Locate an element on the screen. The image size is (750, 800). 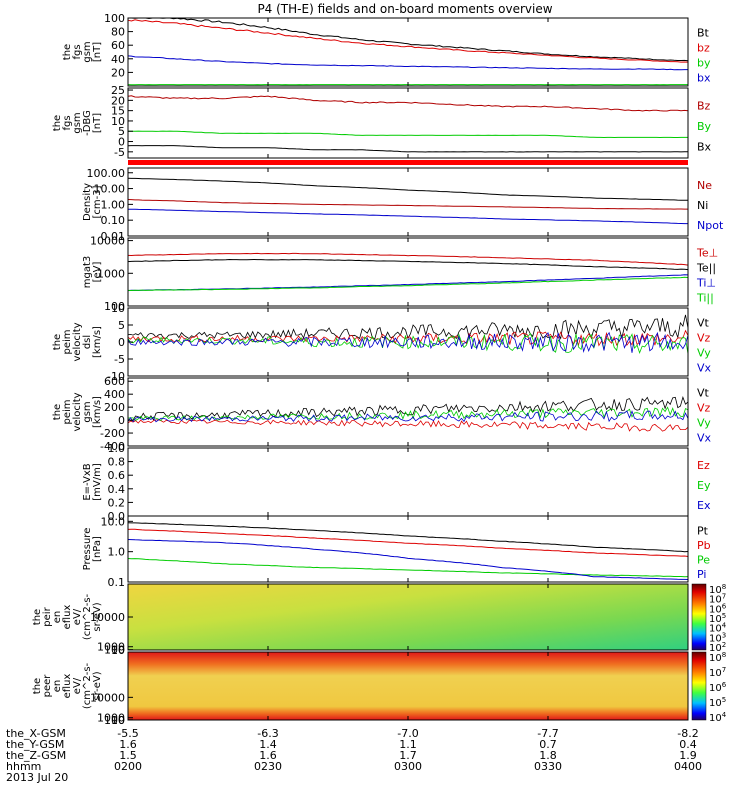
colorbar-label: 10² is located at coordinates (717, 647).